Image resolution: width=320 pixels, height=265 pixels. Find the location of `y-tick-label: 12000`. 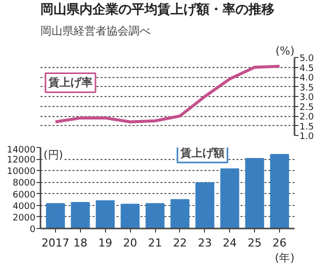

y-tick-label: 12000 is located at coordinates (21, 161).